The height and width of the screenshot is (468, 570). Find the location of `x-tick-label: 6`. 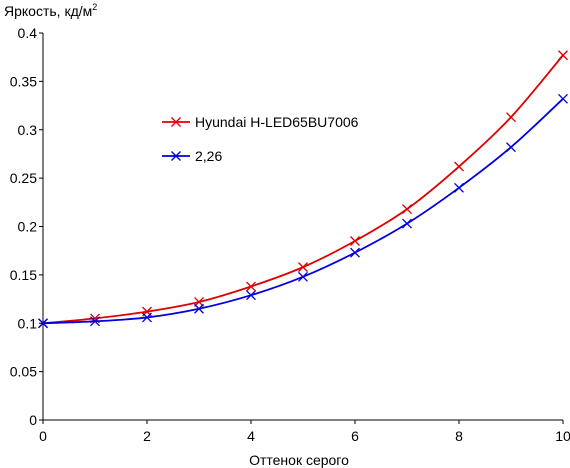

x-tick-label: 6 is located at coordinates (355, 436).